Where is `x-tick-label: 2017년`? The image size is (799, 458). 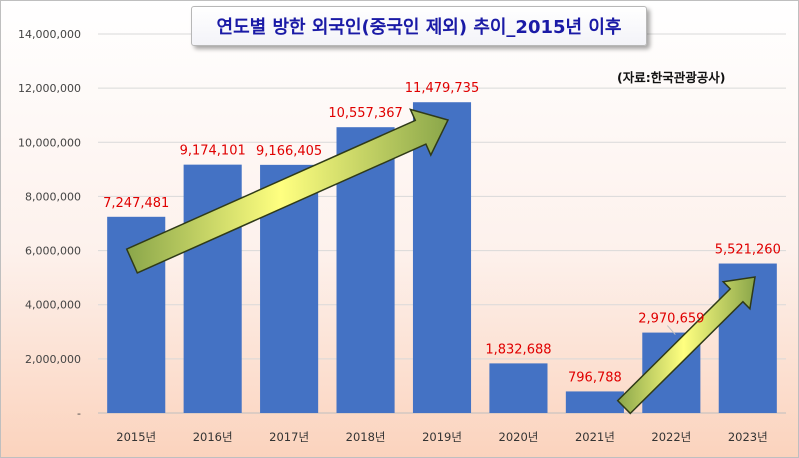 x-tick-label: 2017년 is located at coordinates (289, 437).